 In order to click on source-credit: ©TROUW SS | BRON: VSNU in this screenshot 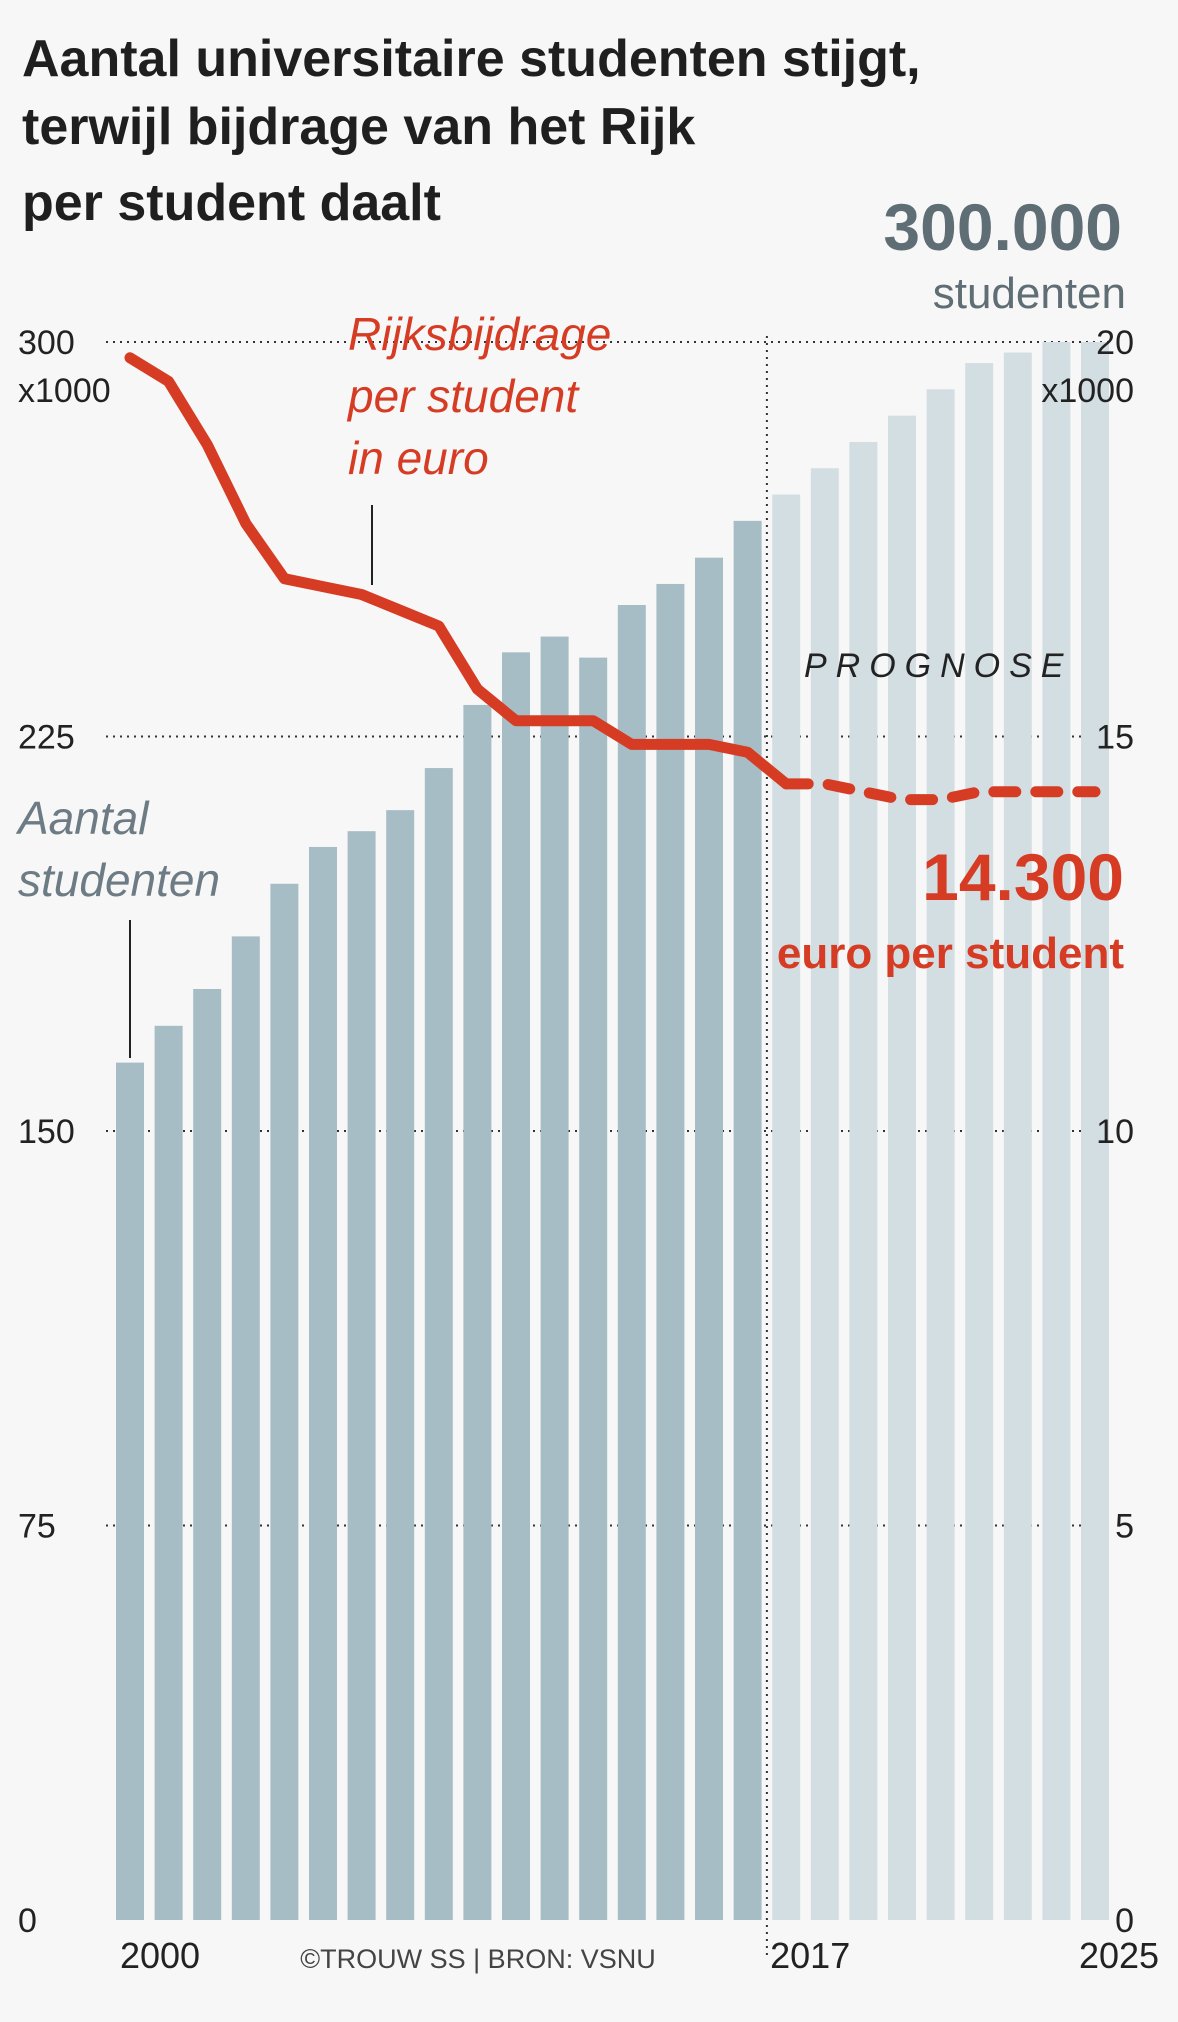, I will do `click(477, 1959)`.